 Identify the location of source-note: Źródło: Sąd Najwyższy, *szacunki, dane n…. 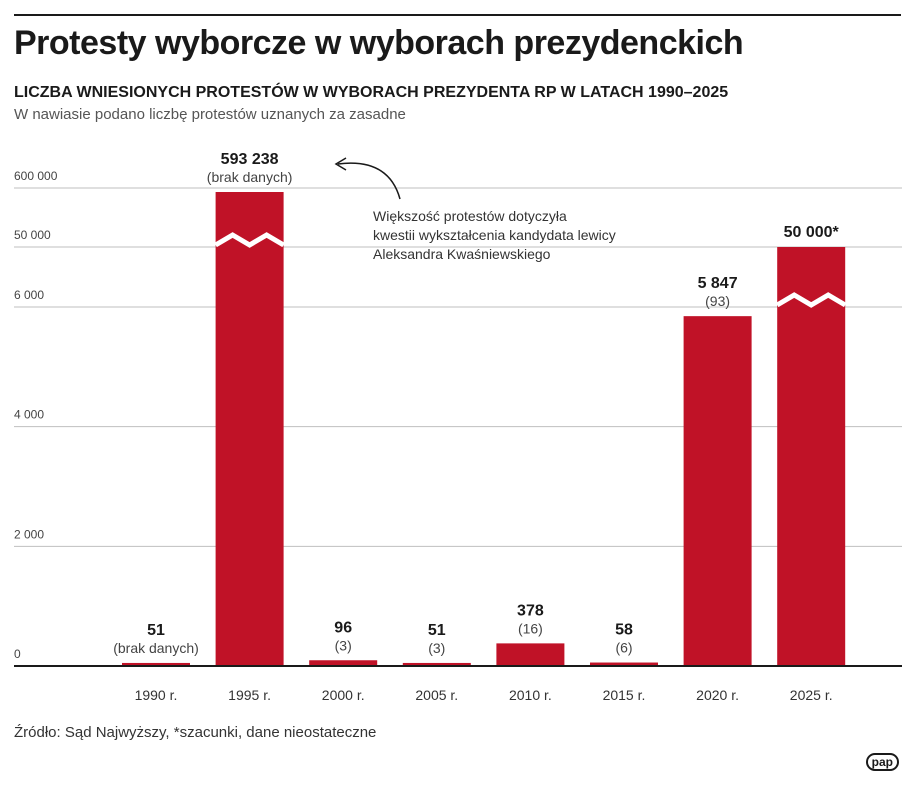
(195, 732).